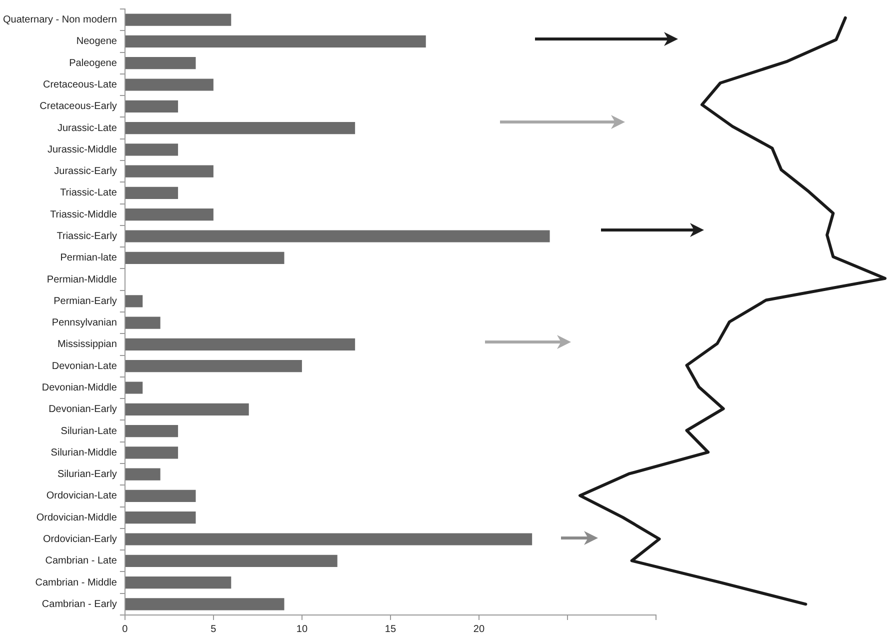  Describe the element at coordinates (82, 280) in the screenshot. I see `y-tick-label: Permian-Middle` at that location.